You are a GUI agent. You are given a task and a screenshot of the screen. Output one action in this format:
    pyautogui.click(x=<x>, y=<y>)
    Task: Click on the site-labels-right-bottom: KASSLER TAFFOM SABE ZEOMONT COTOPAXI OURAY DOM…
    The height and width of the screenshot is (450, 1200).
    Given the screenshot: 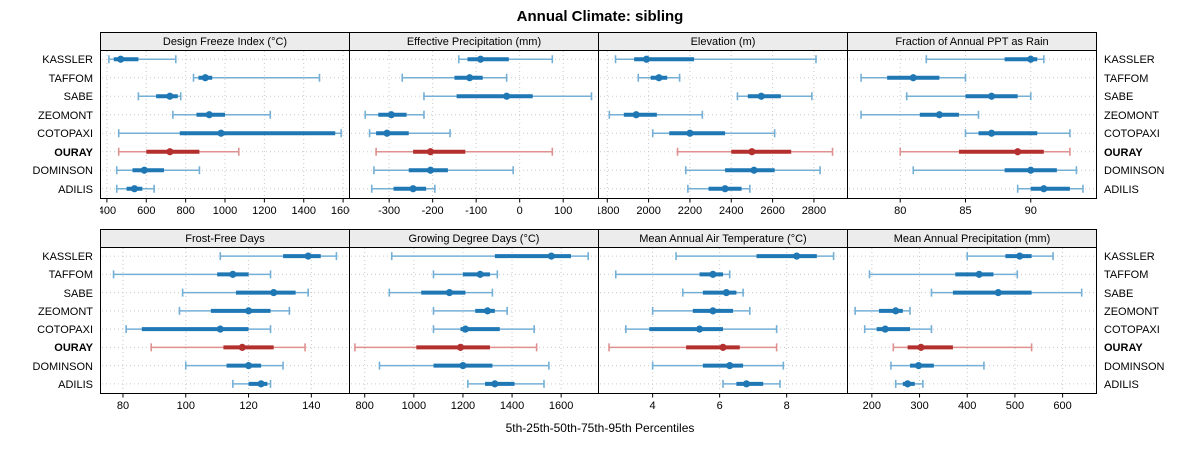 What is the action you would take?
    pyautogui.click(x=1148, y=311)
    